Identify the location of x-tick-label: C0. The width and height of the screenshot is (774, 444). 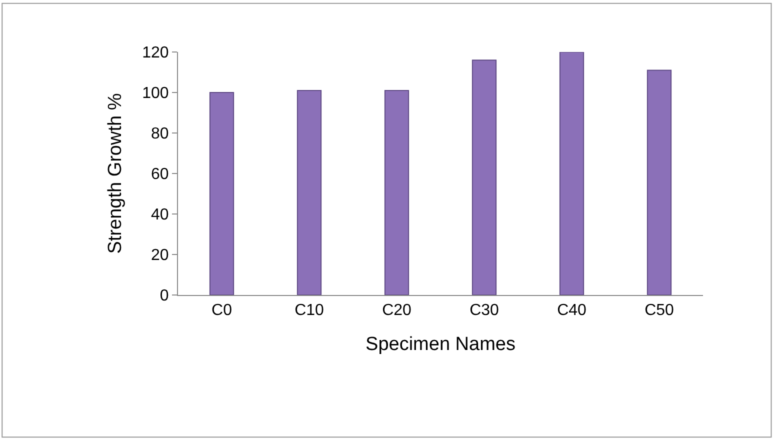
(222, 311).